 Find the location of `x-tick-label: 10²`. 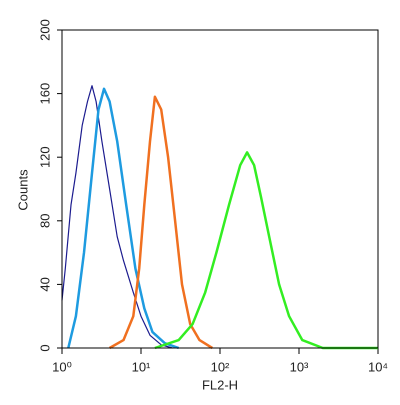

x-tick-label: 10² is located at coordinates (220, 366).